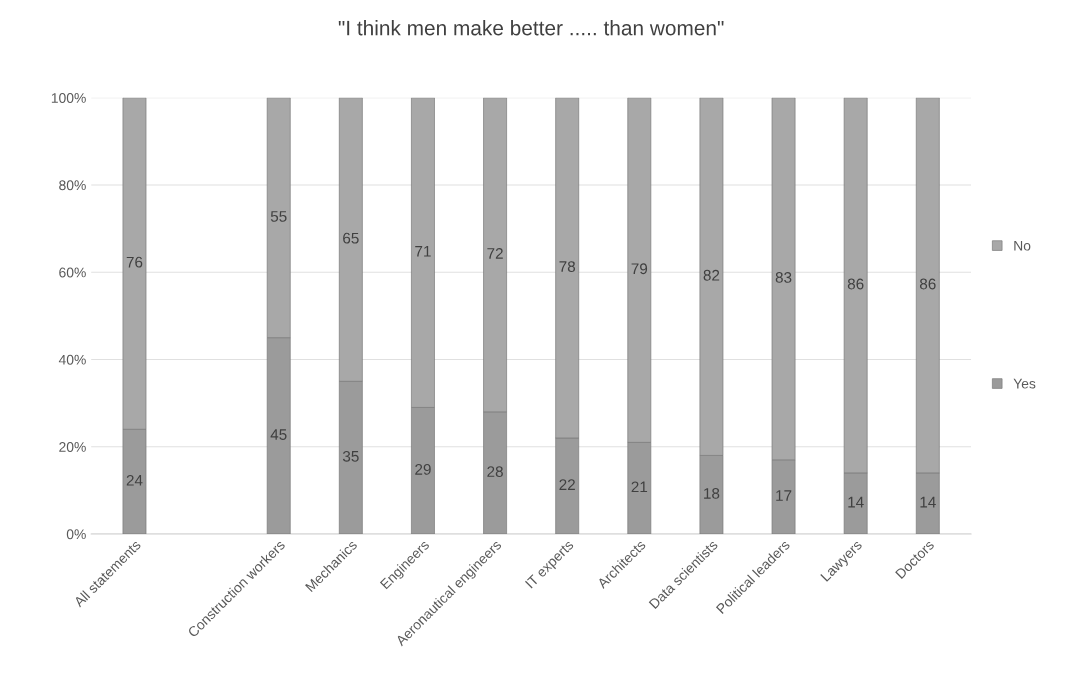  What do you see at coordinates (783, 277) in the screenshot?
I see `data-label: 83` at bounding box center [783, 277].